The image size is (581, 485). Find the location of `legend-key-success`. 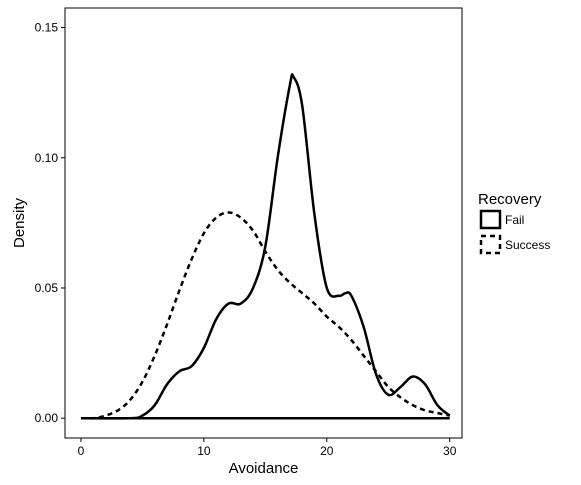

legend-key-success is located at coordinates (490, 244).